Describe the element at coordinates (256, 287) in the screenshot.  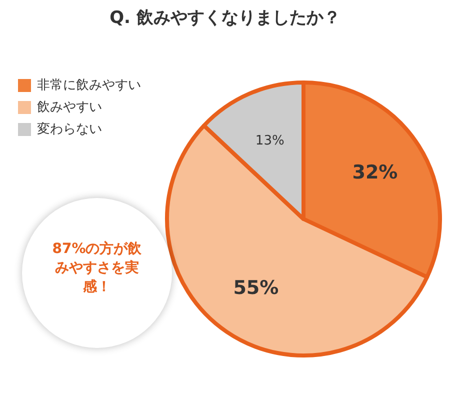
I see `data-label: 55%` at that location.